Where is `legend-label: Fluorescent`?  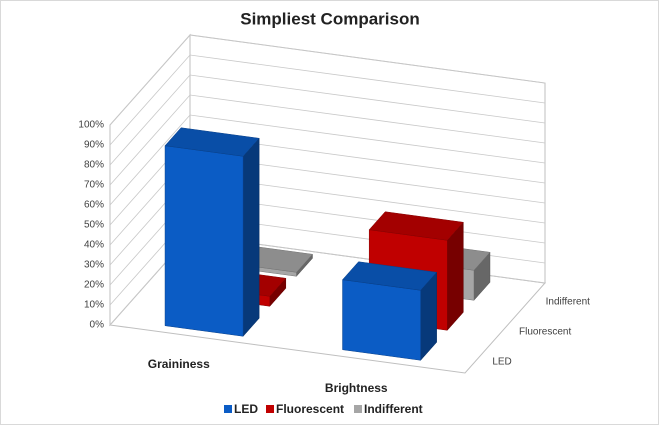 legend-label: Fluorescent is located at coordinates (310, 409).